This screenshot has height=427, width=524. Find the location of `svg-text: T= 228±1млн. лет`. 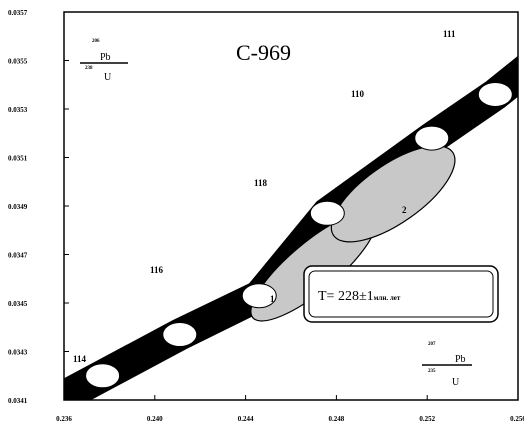

svg-text: T= 228±1млн. лет is located at coordinates (359, 296).